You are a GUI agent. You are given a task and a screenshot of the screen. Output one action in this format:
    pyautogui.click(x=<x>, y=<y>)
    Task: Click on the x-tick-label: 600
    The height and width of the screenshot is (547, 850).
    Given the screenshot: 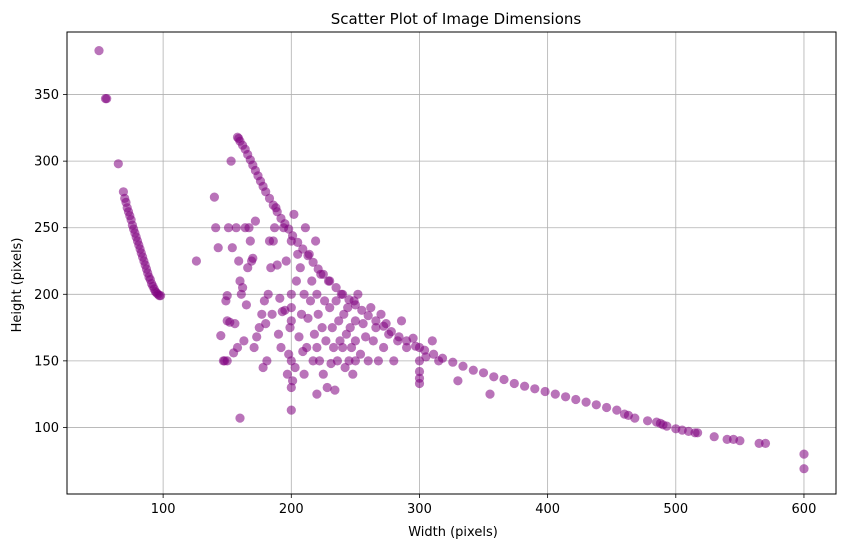 What is the action you would take?
    pyautogui.click(x=804, y=509)
    